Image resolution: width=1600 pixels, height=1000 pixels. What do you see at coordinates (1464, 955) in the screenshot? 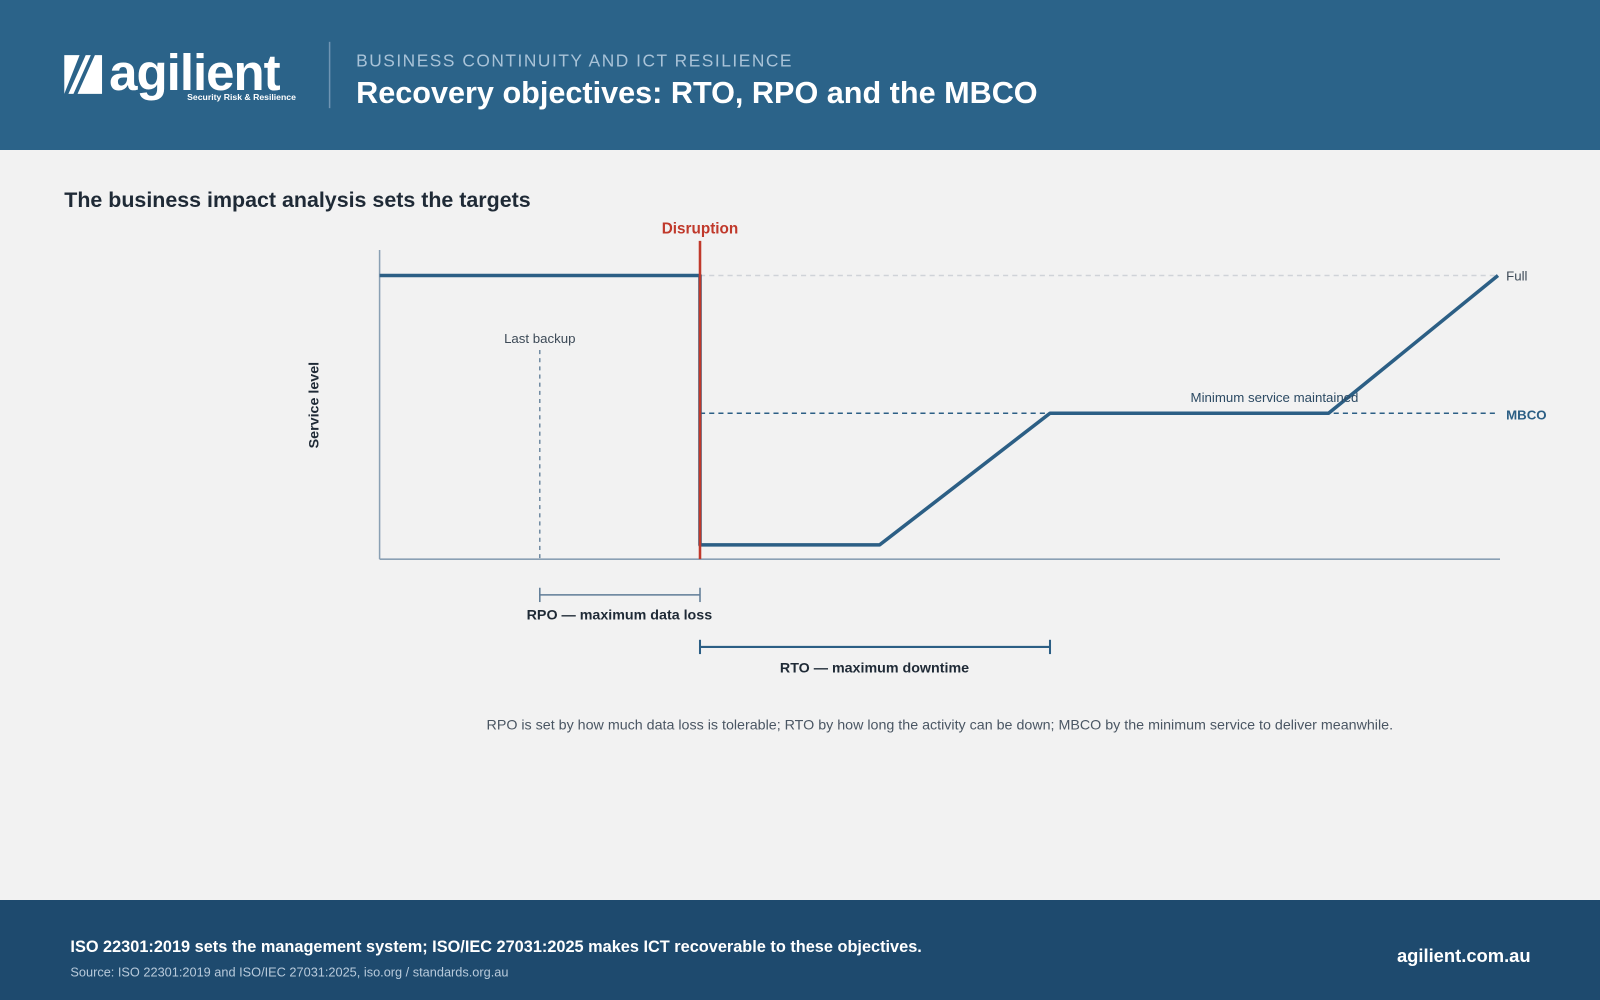
I see `footer-url: agilient.com.au` at bounding box center [1464, 955].